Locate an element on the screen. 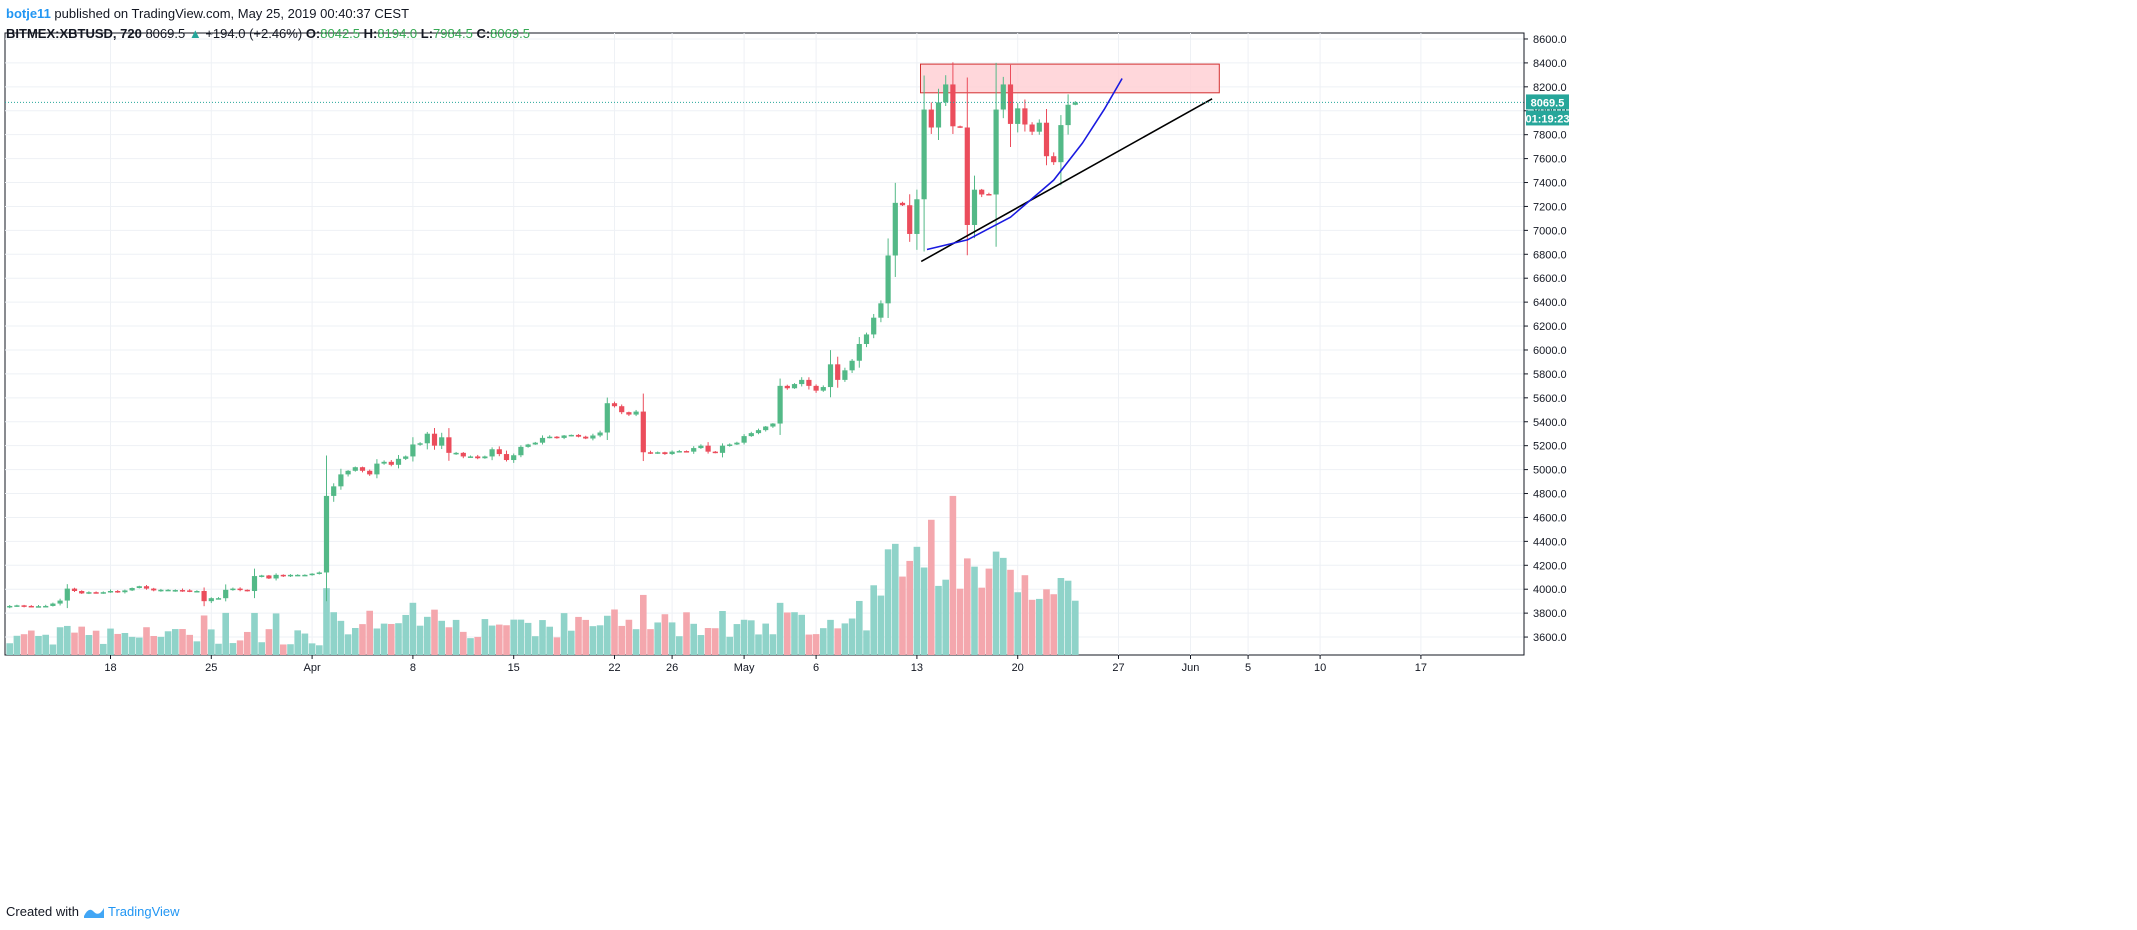 The image size is (2137, 930). high-label: H: is located at coordinates (370, 33).